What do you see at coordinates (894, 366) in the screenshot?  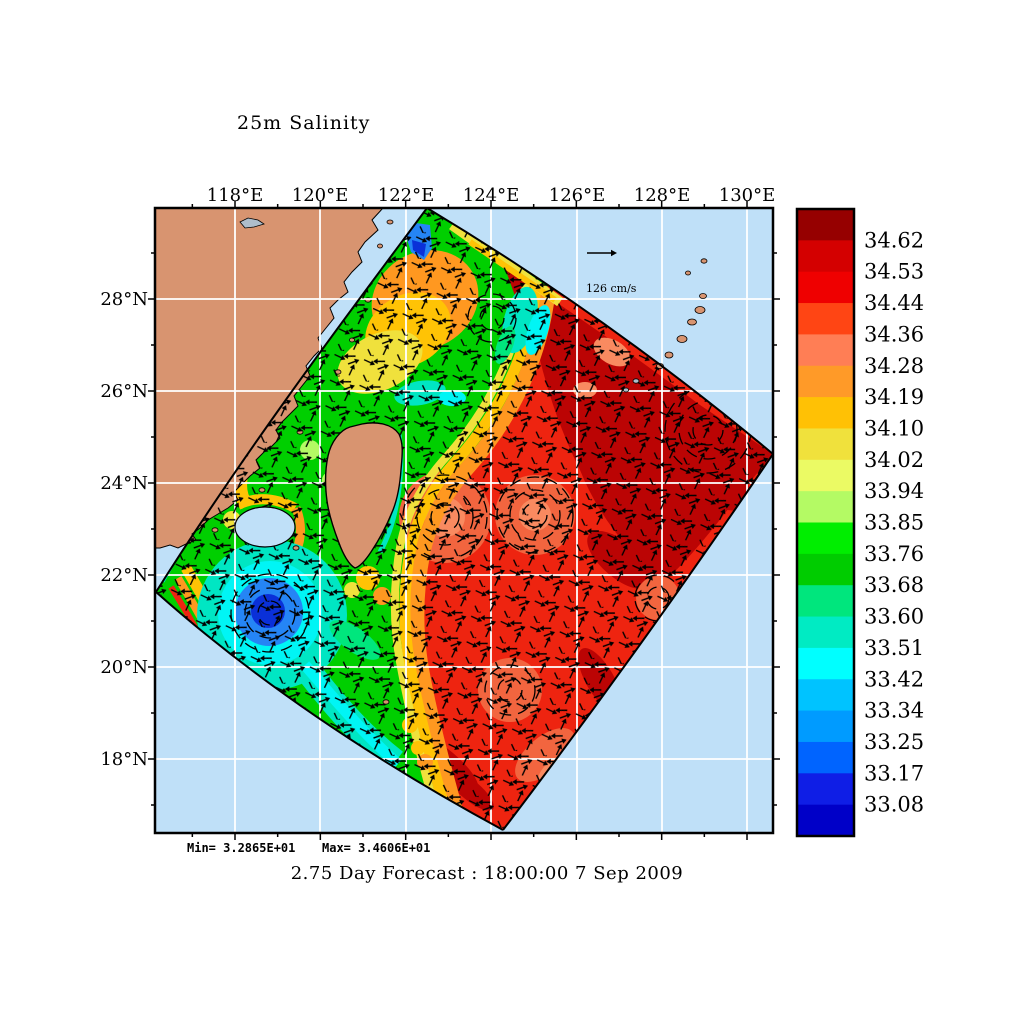 I see `colorbar-label: 34.28` at bounding box center [894, 366].